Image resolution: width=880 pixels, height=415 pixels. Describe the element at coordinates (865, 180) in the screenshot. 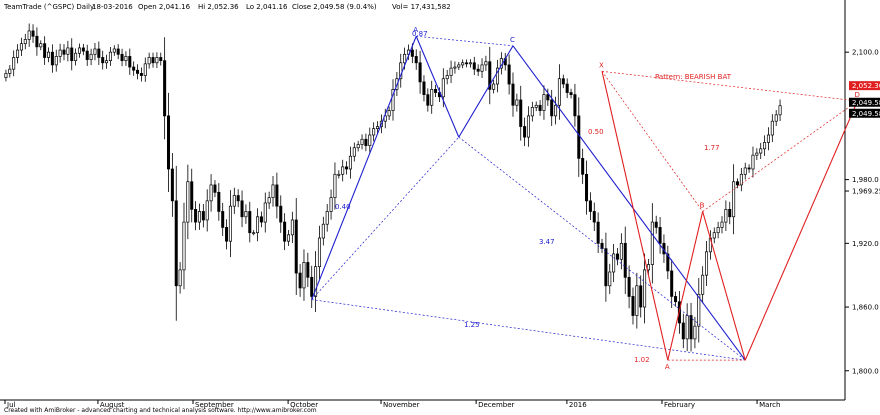

I see `y-tick-label: 1,980.0` at that location.